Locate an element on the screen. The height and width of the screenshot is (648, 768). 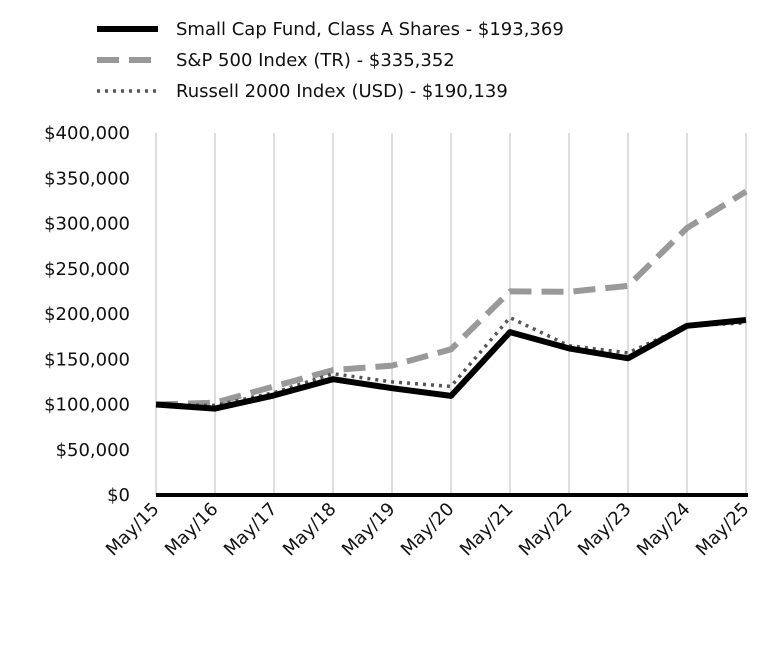
x-tick-label: May/22 is located at coordinates (546, 530).